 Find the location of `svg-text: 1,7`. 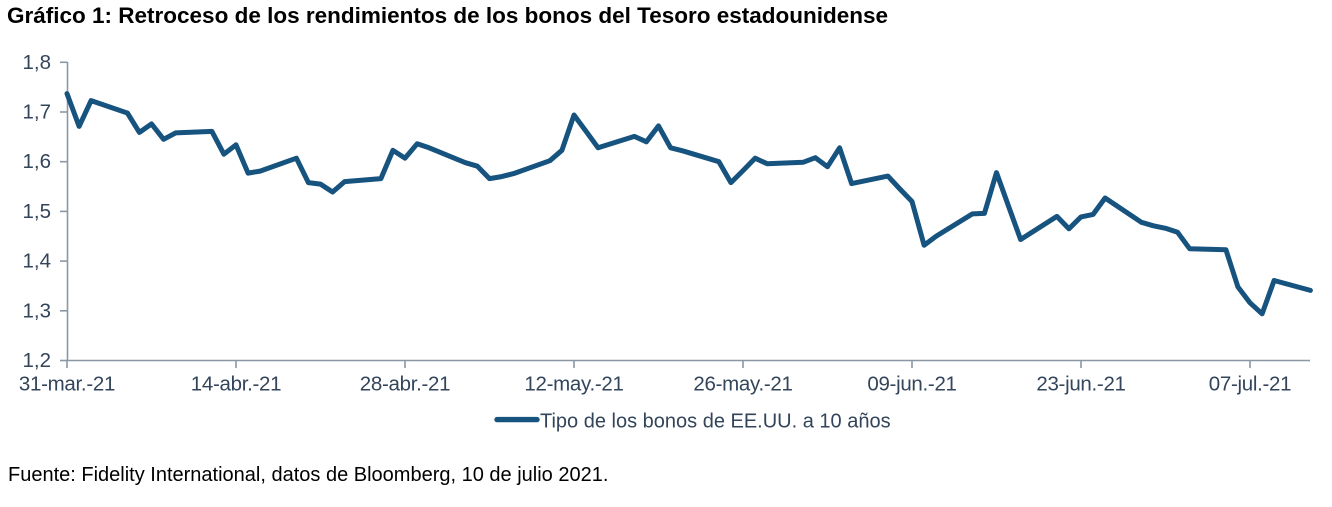

svg-text: 1,7 is located at coordinates (37, 112).